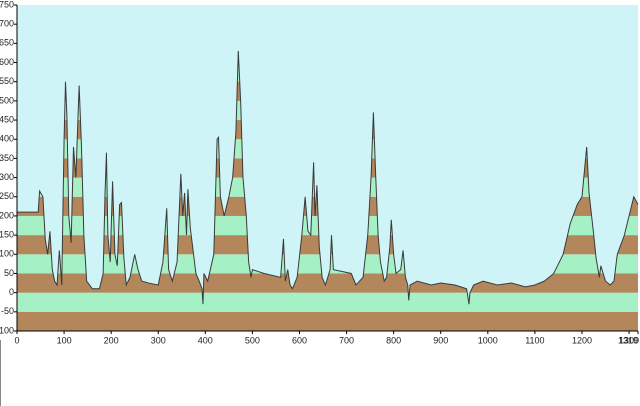 Image resolution: width=640 pixels, height=406 pixels. I want to click on x-tick-label: 0, so click(16, 340).